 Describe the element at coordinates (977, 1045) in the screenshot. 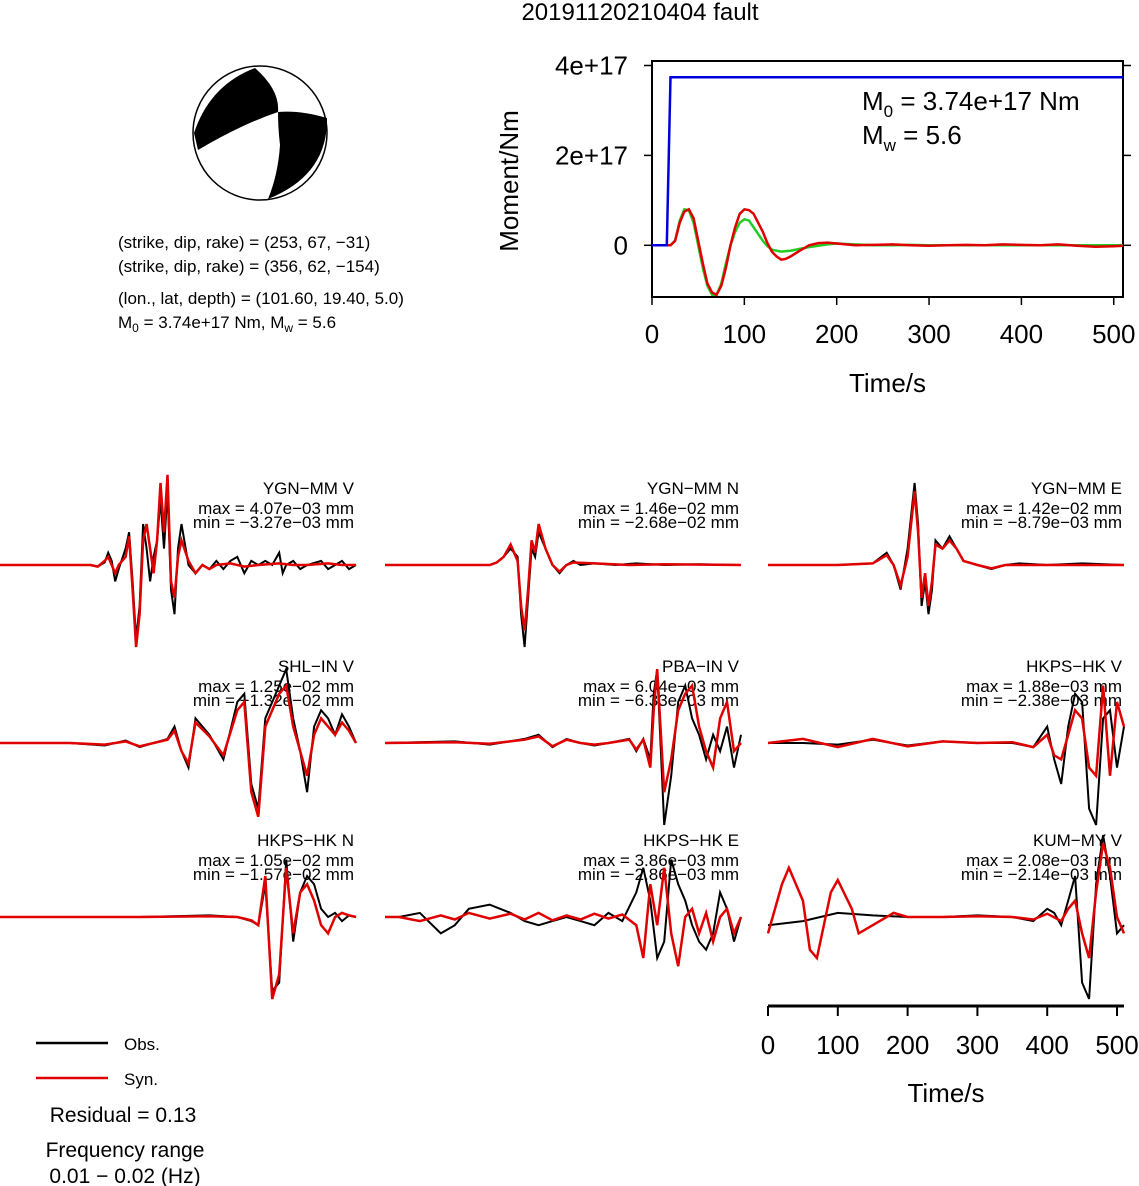

I see `time-axis-tick-label: 300` at that location.